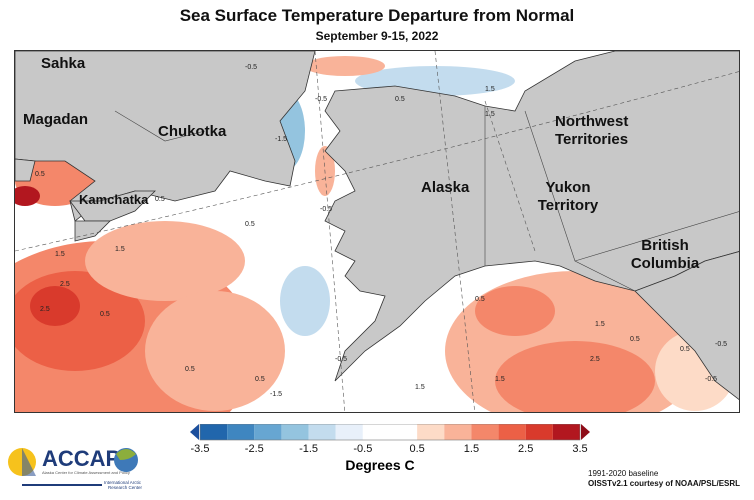 This screenshot has width=754, height=500. Describe the element at coordinates (125, 487) in the screenshot. I see `svg-text: Research Center` at that location.